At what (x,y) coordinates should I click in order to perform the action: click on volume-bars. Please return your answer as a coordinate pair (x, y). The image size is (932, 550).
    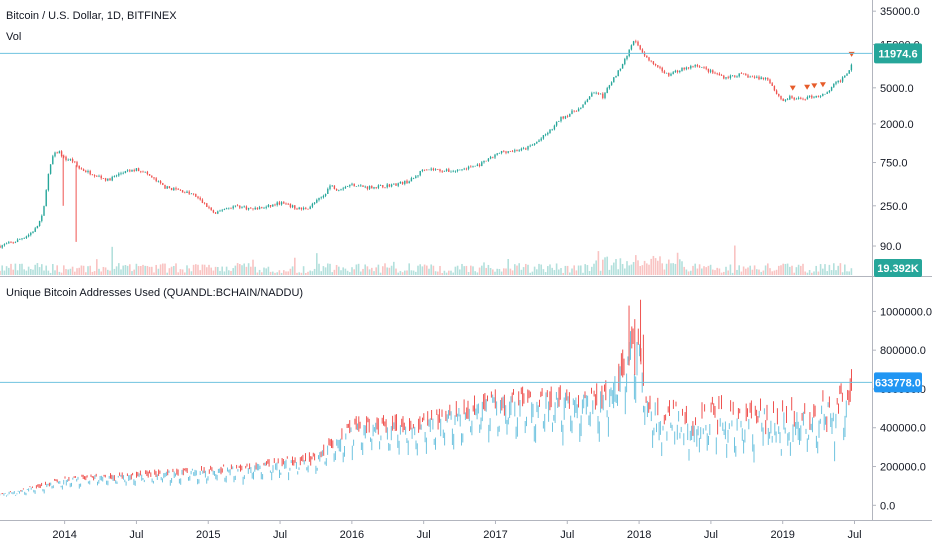
    Looking at the image, I should click on (426, 260).